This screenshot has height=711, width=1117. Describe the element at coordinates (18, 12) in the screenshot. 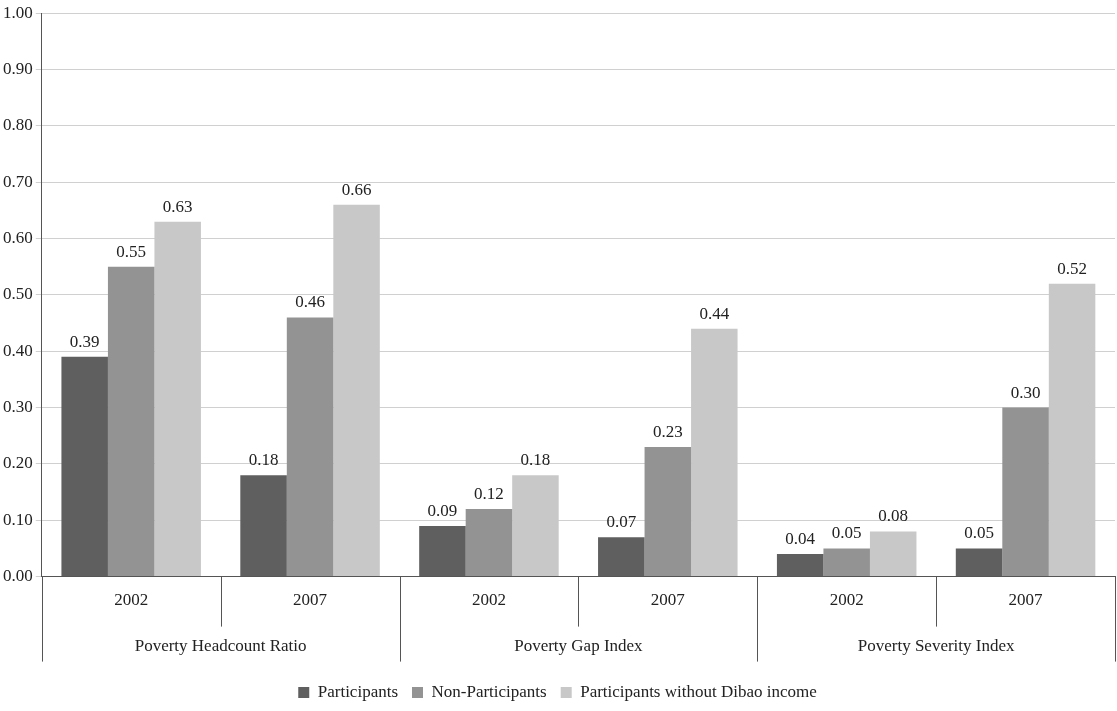

I see `y-tick-label: 1.00` at that location.